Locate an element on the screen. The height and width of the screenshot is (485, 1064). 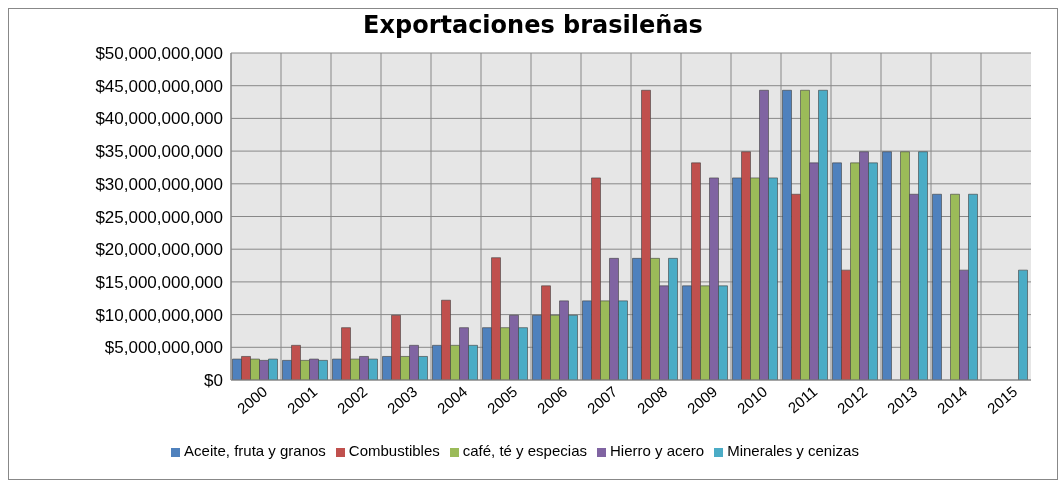
y-tick-label: $10,000,000,000 is located at coordinates (159, 315).